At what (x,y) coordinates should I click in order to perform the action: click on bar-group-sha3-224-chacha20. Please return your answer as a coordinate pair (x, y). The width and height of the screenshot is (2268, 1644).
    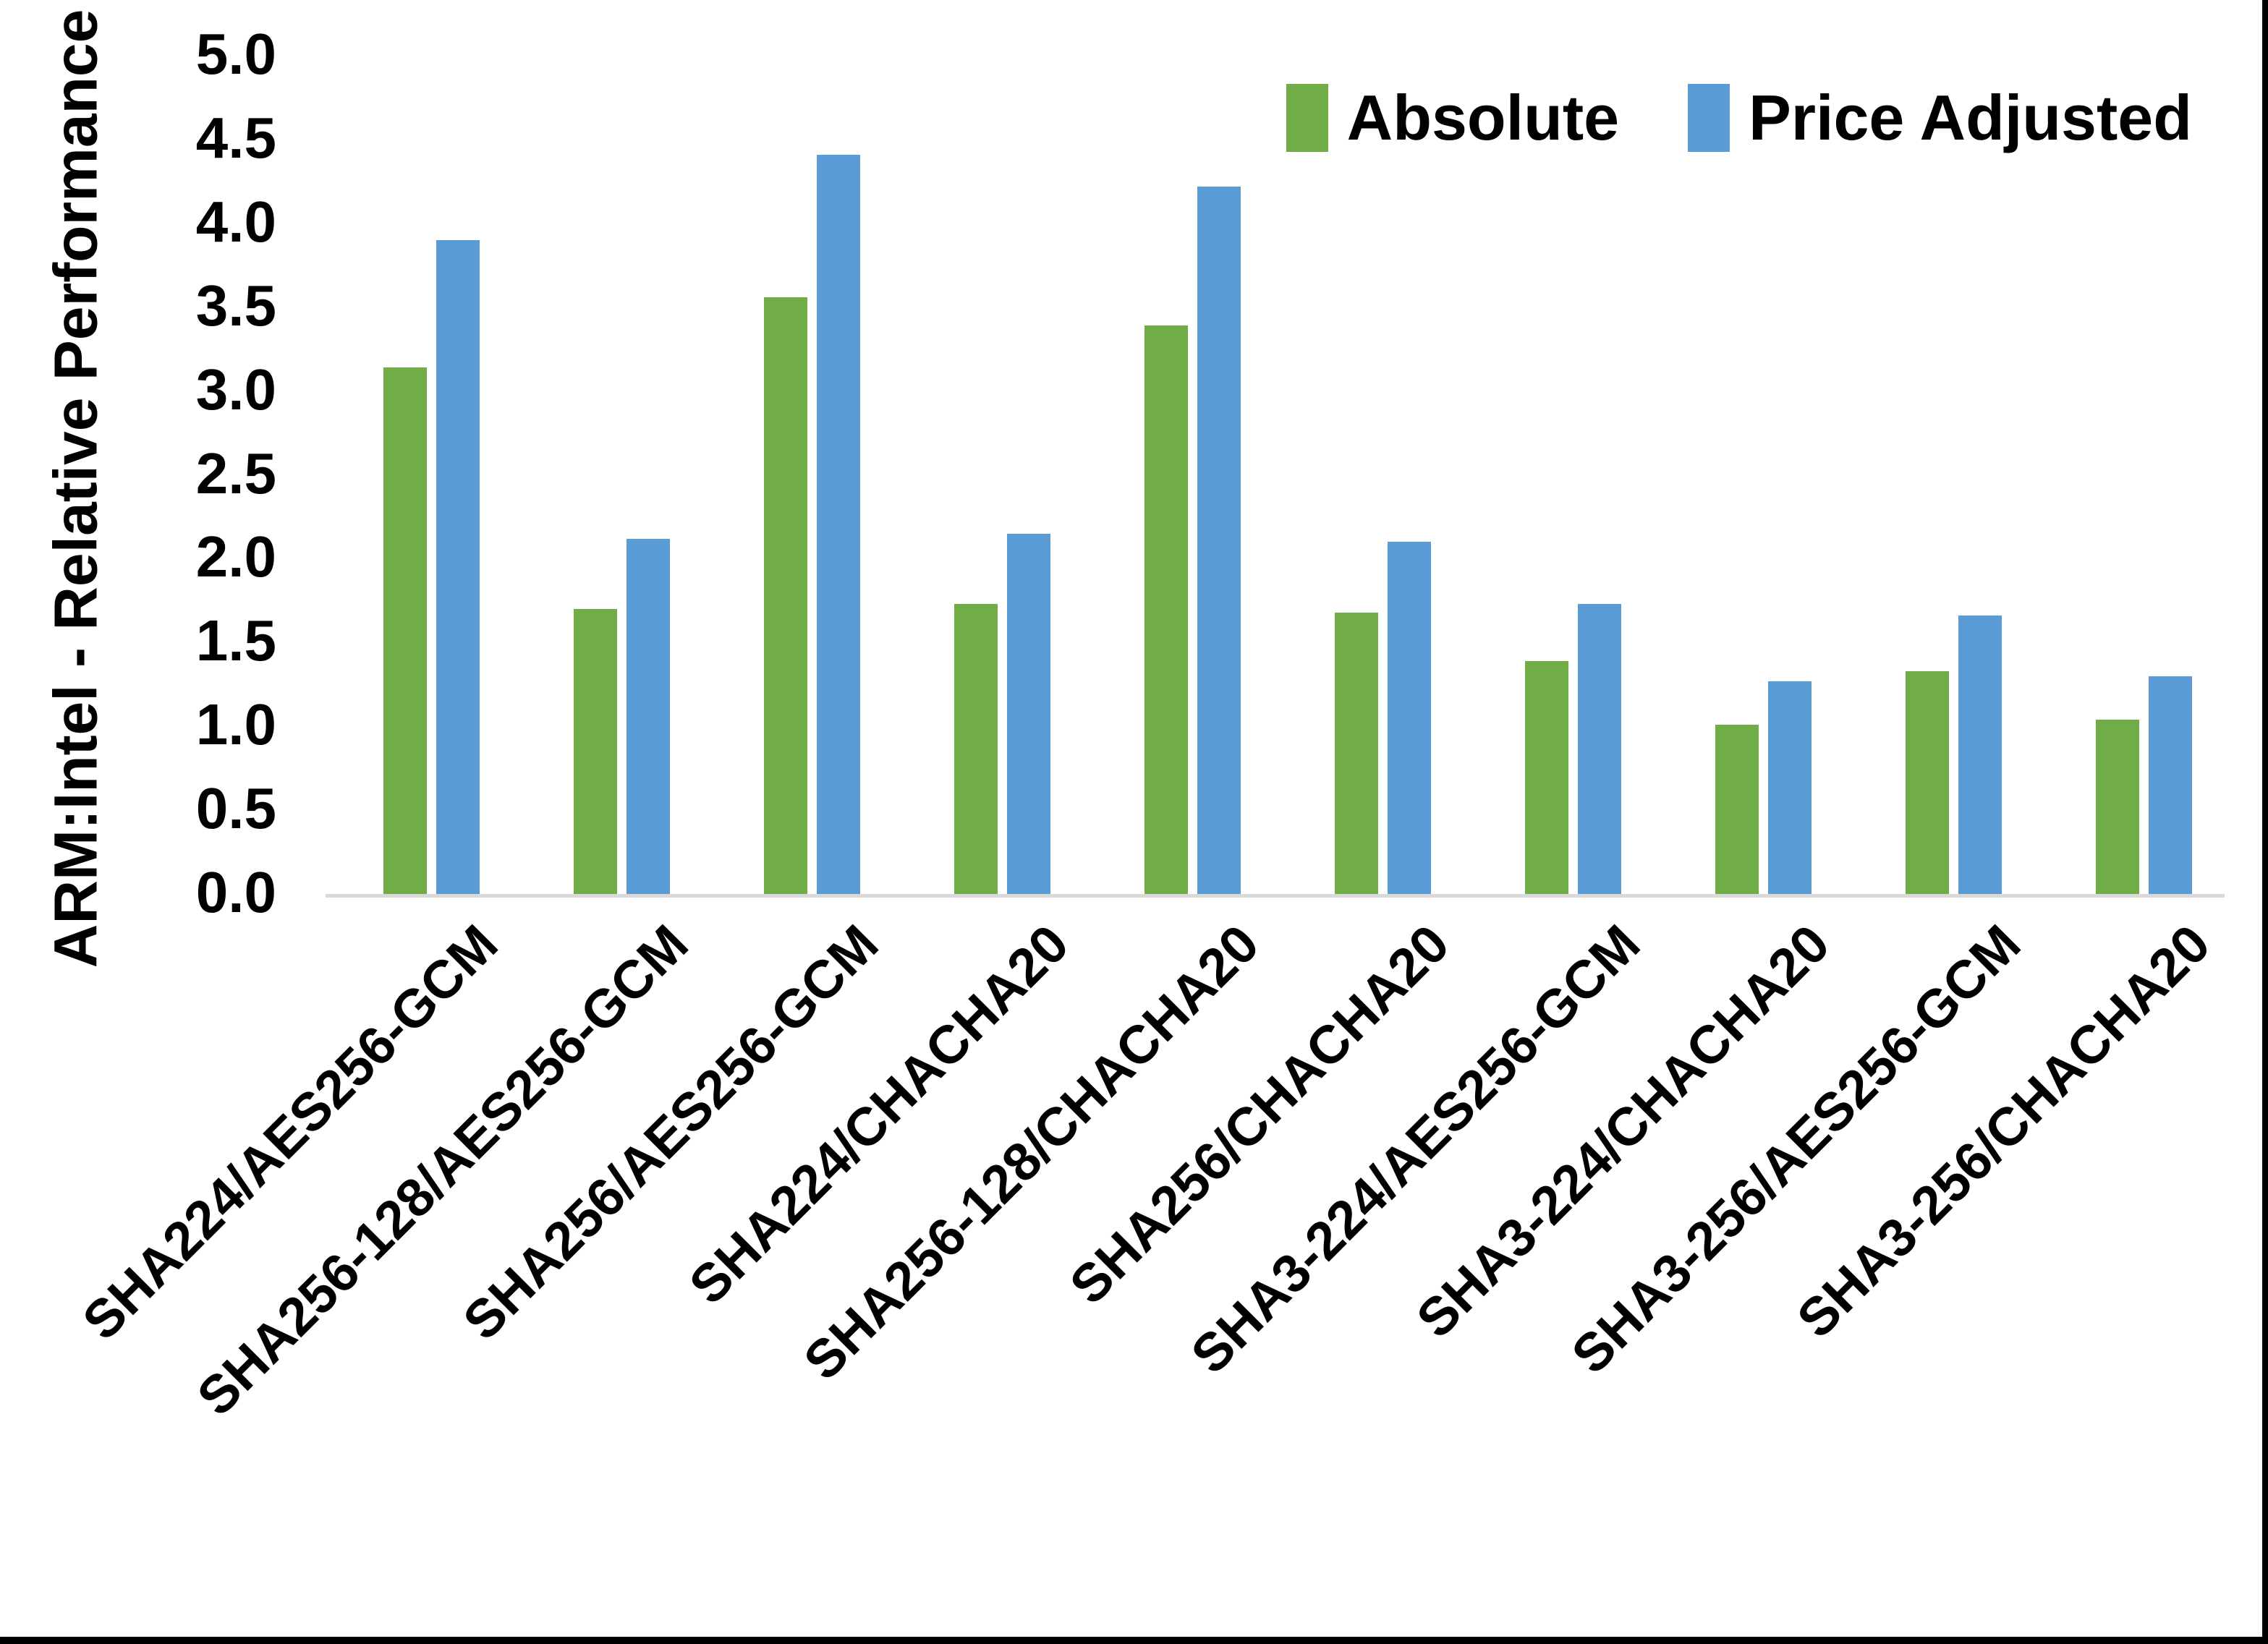
    Looking at the image, I should click on (1763, 475).